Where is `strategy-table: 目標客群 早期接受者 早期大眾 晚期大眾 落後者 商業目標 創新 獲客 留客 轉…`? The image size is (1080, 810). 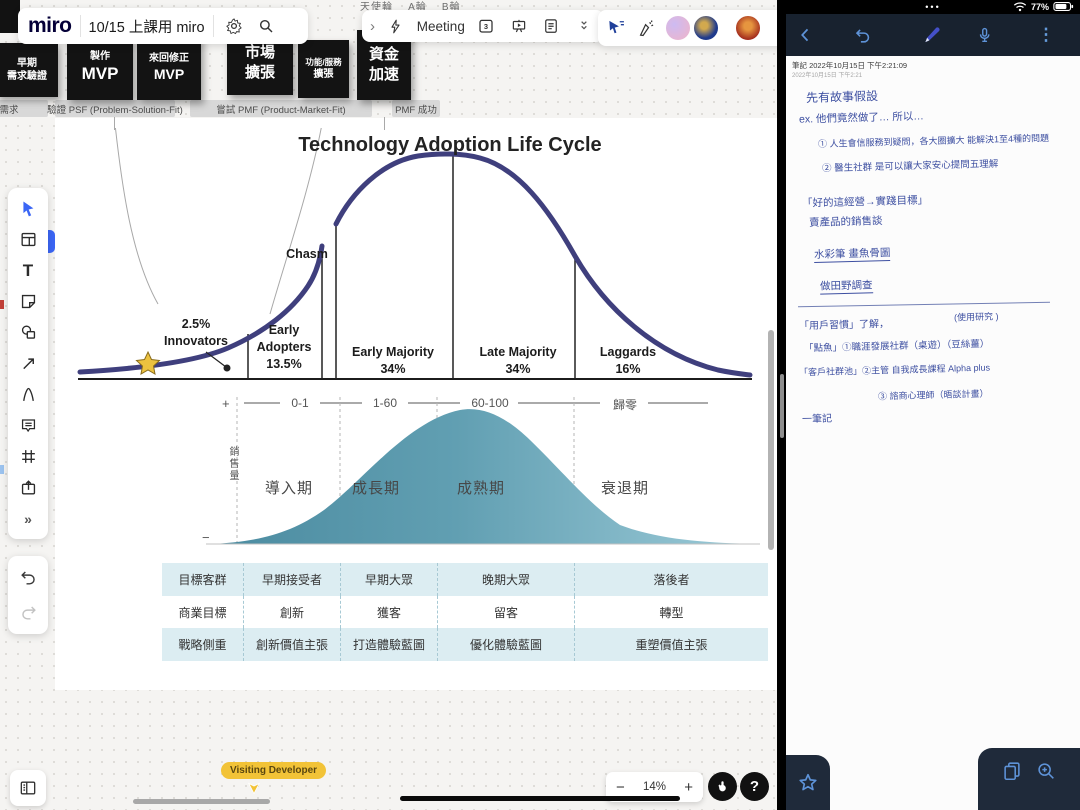
strategy-table: 目標客群 早期接受者 早期大眾 晚期大眾 落後者 商業目標 創新 獲客 留客 轉… is located at coordinates (465, 612).